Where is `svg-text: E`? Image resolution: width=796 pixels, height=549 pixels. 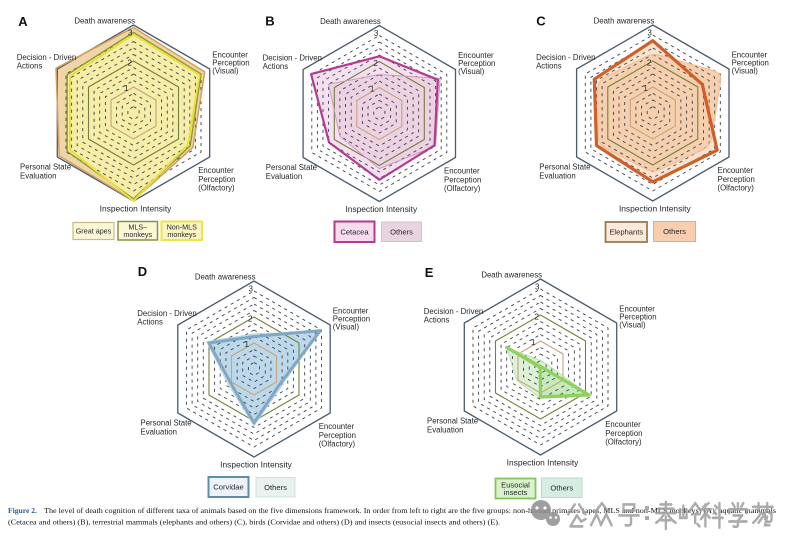 svg-text: E is located at coordinates (429, 272).